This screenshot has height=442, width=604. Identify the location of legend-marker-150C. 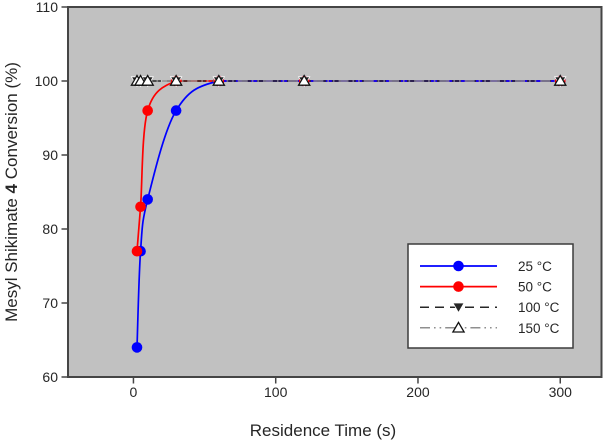
(458, 327).